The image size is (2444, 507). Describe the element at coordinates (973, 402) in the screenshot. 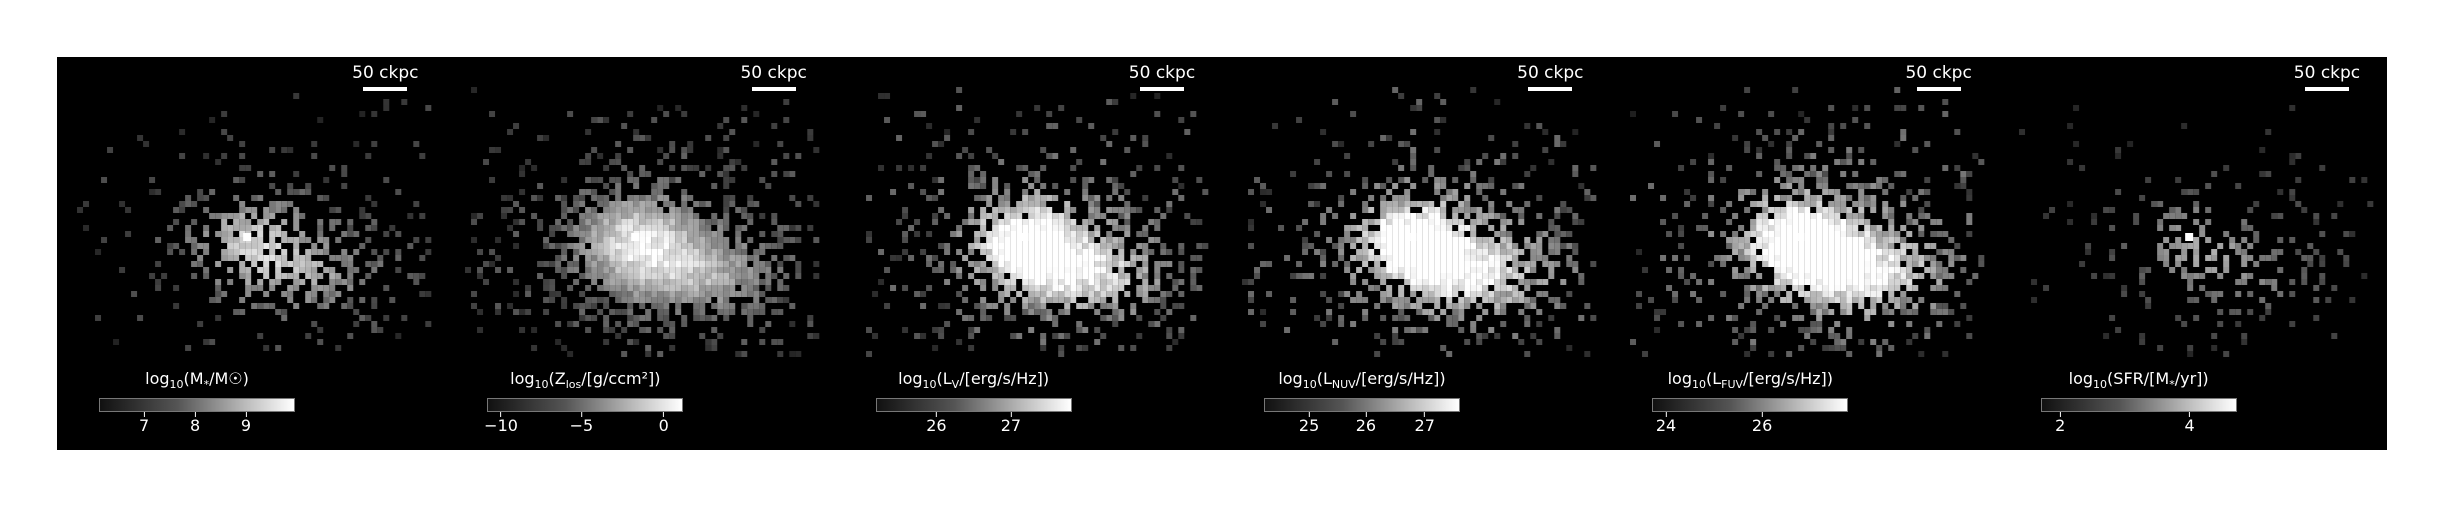

I see `colorbar: log10(LV/[erg/s/Hz]) 26 27` at that location.